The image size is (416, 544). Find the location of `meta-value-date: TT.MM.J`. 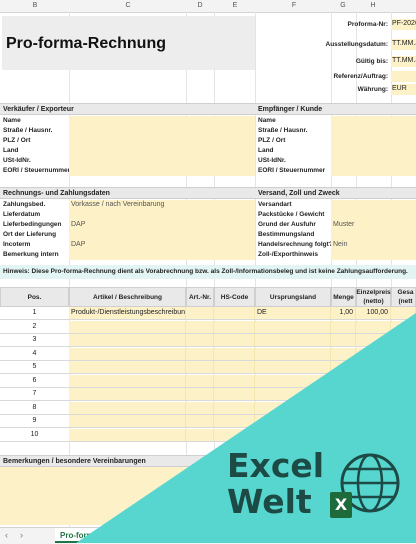

meta-value-date: TT.MM.J is located at coordinates (403, 44).